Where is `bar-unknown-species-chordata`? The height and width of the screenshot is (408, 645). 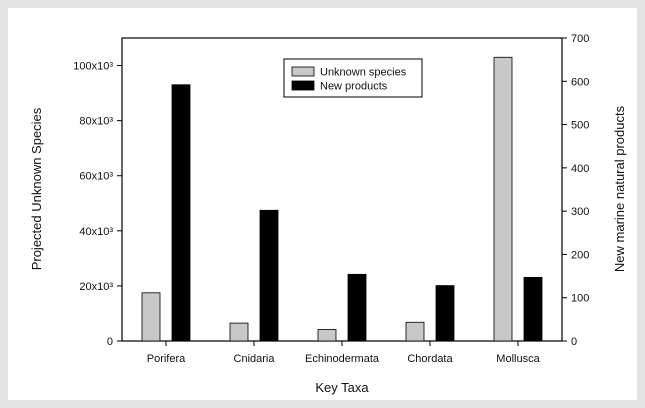
bar-unknown-species-chordata is located at coordinates (415, 331).